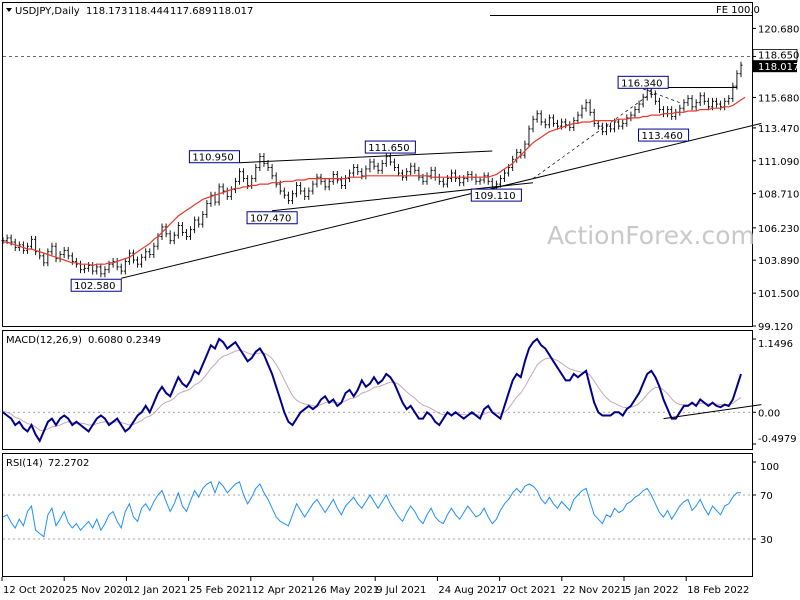  I want to click on x-tick-label: 22 Nov 2021, so click(595, 590).